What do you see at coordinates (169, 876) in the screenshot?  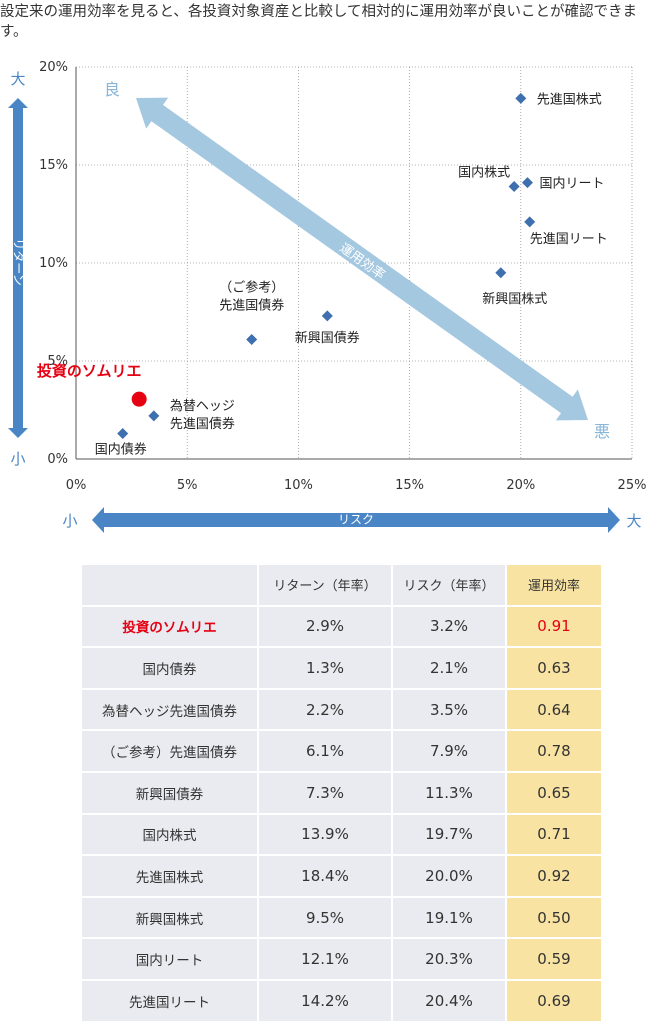 I see `row-name: 先進国株式` at bounding box center [169, 876].